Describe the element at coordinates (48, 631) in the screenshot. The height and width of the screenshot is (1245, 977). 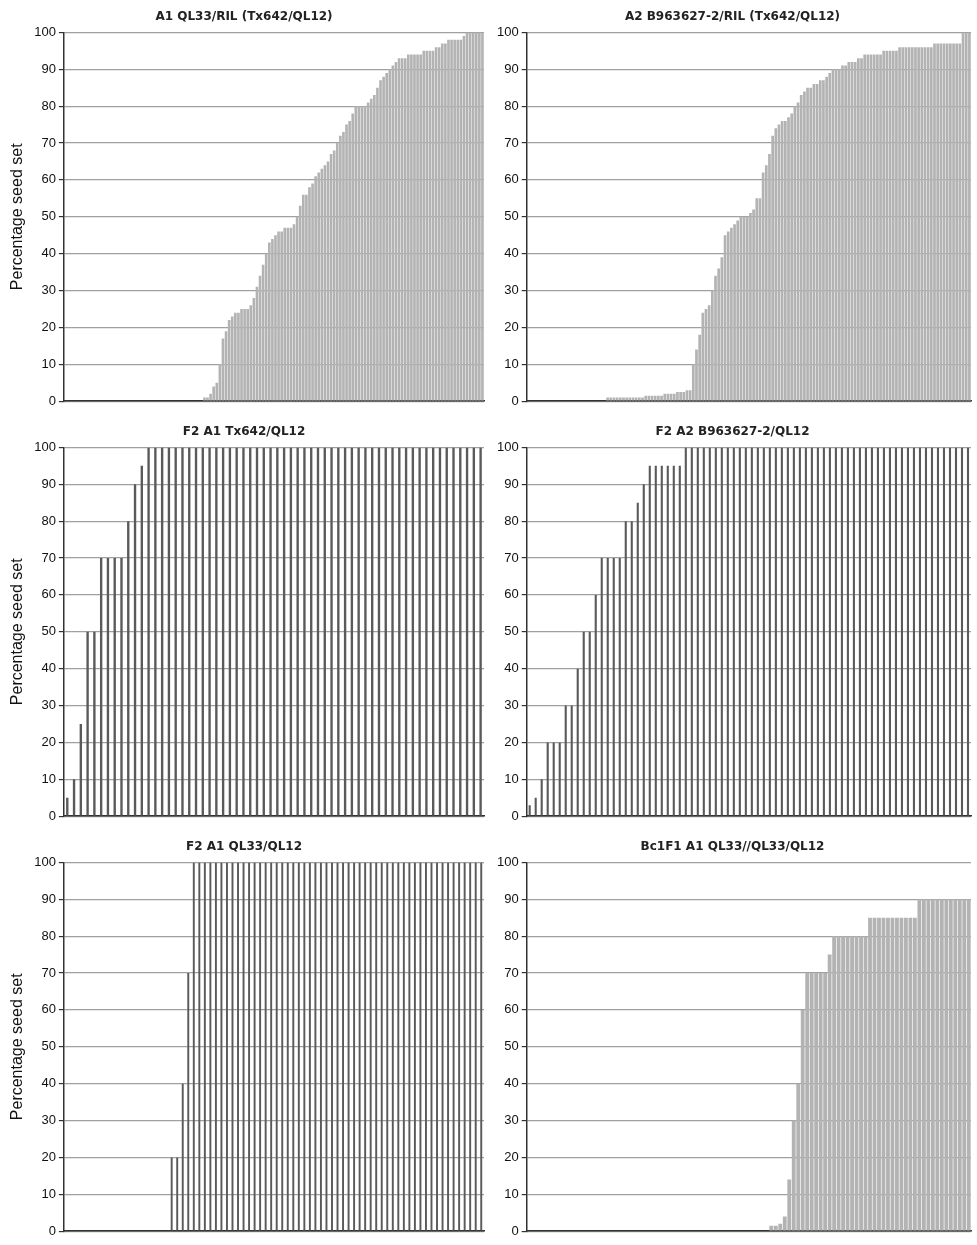
I see `y-tick-label: 50` at that location.